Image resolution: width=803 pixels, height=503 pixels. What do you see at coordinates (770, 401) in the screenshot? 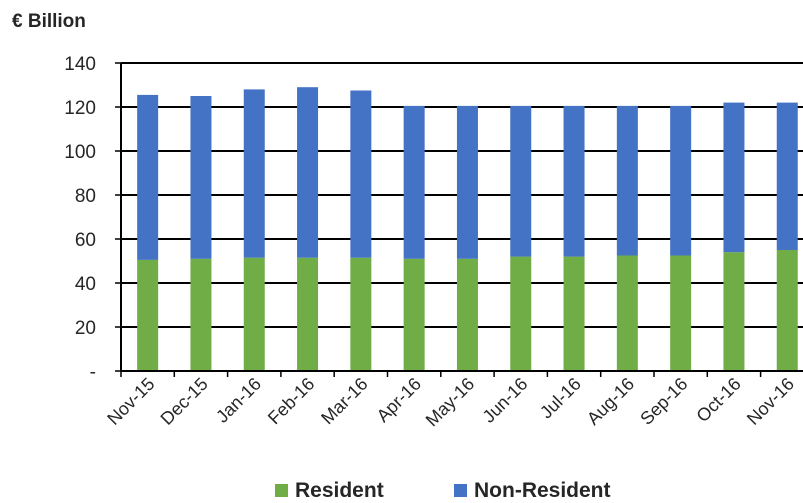
I see `x-tick-label: Nov-16` at bounding box center [770, 401].